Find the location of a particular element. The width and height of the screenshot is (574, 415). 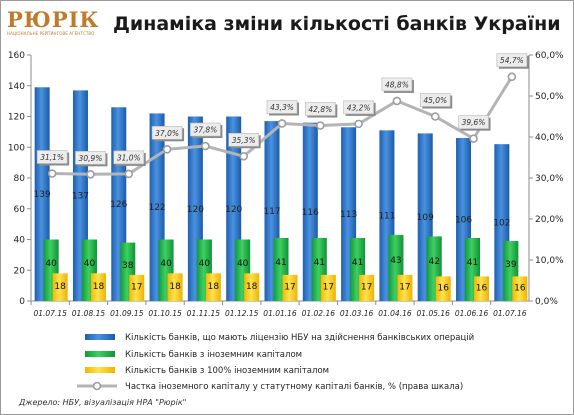

left-tick-label: 160 is located at coordinates (16, 56).